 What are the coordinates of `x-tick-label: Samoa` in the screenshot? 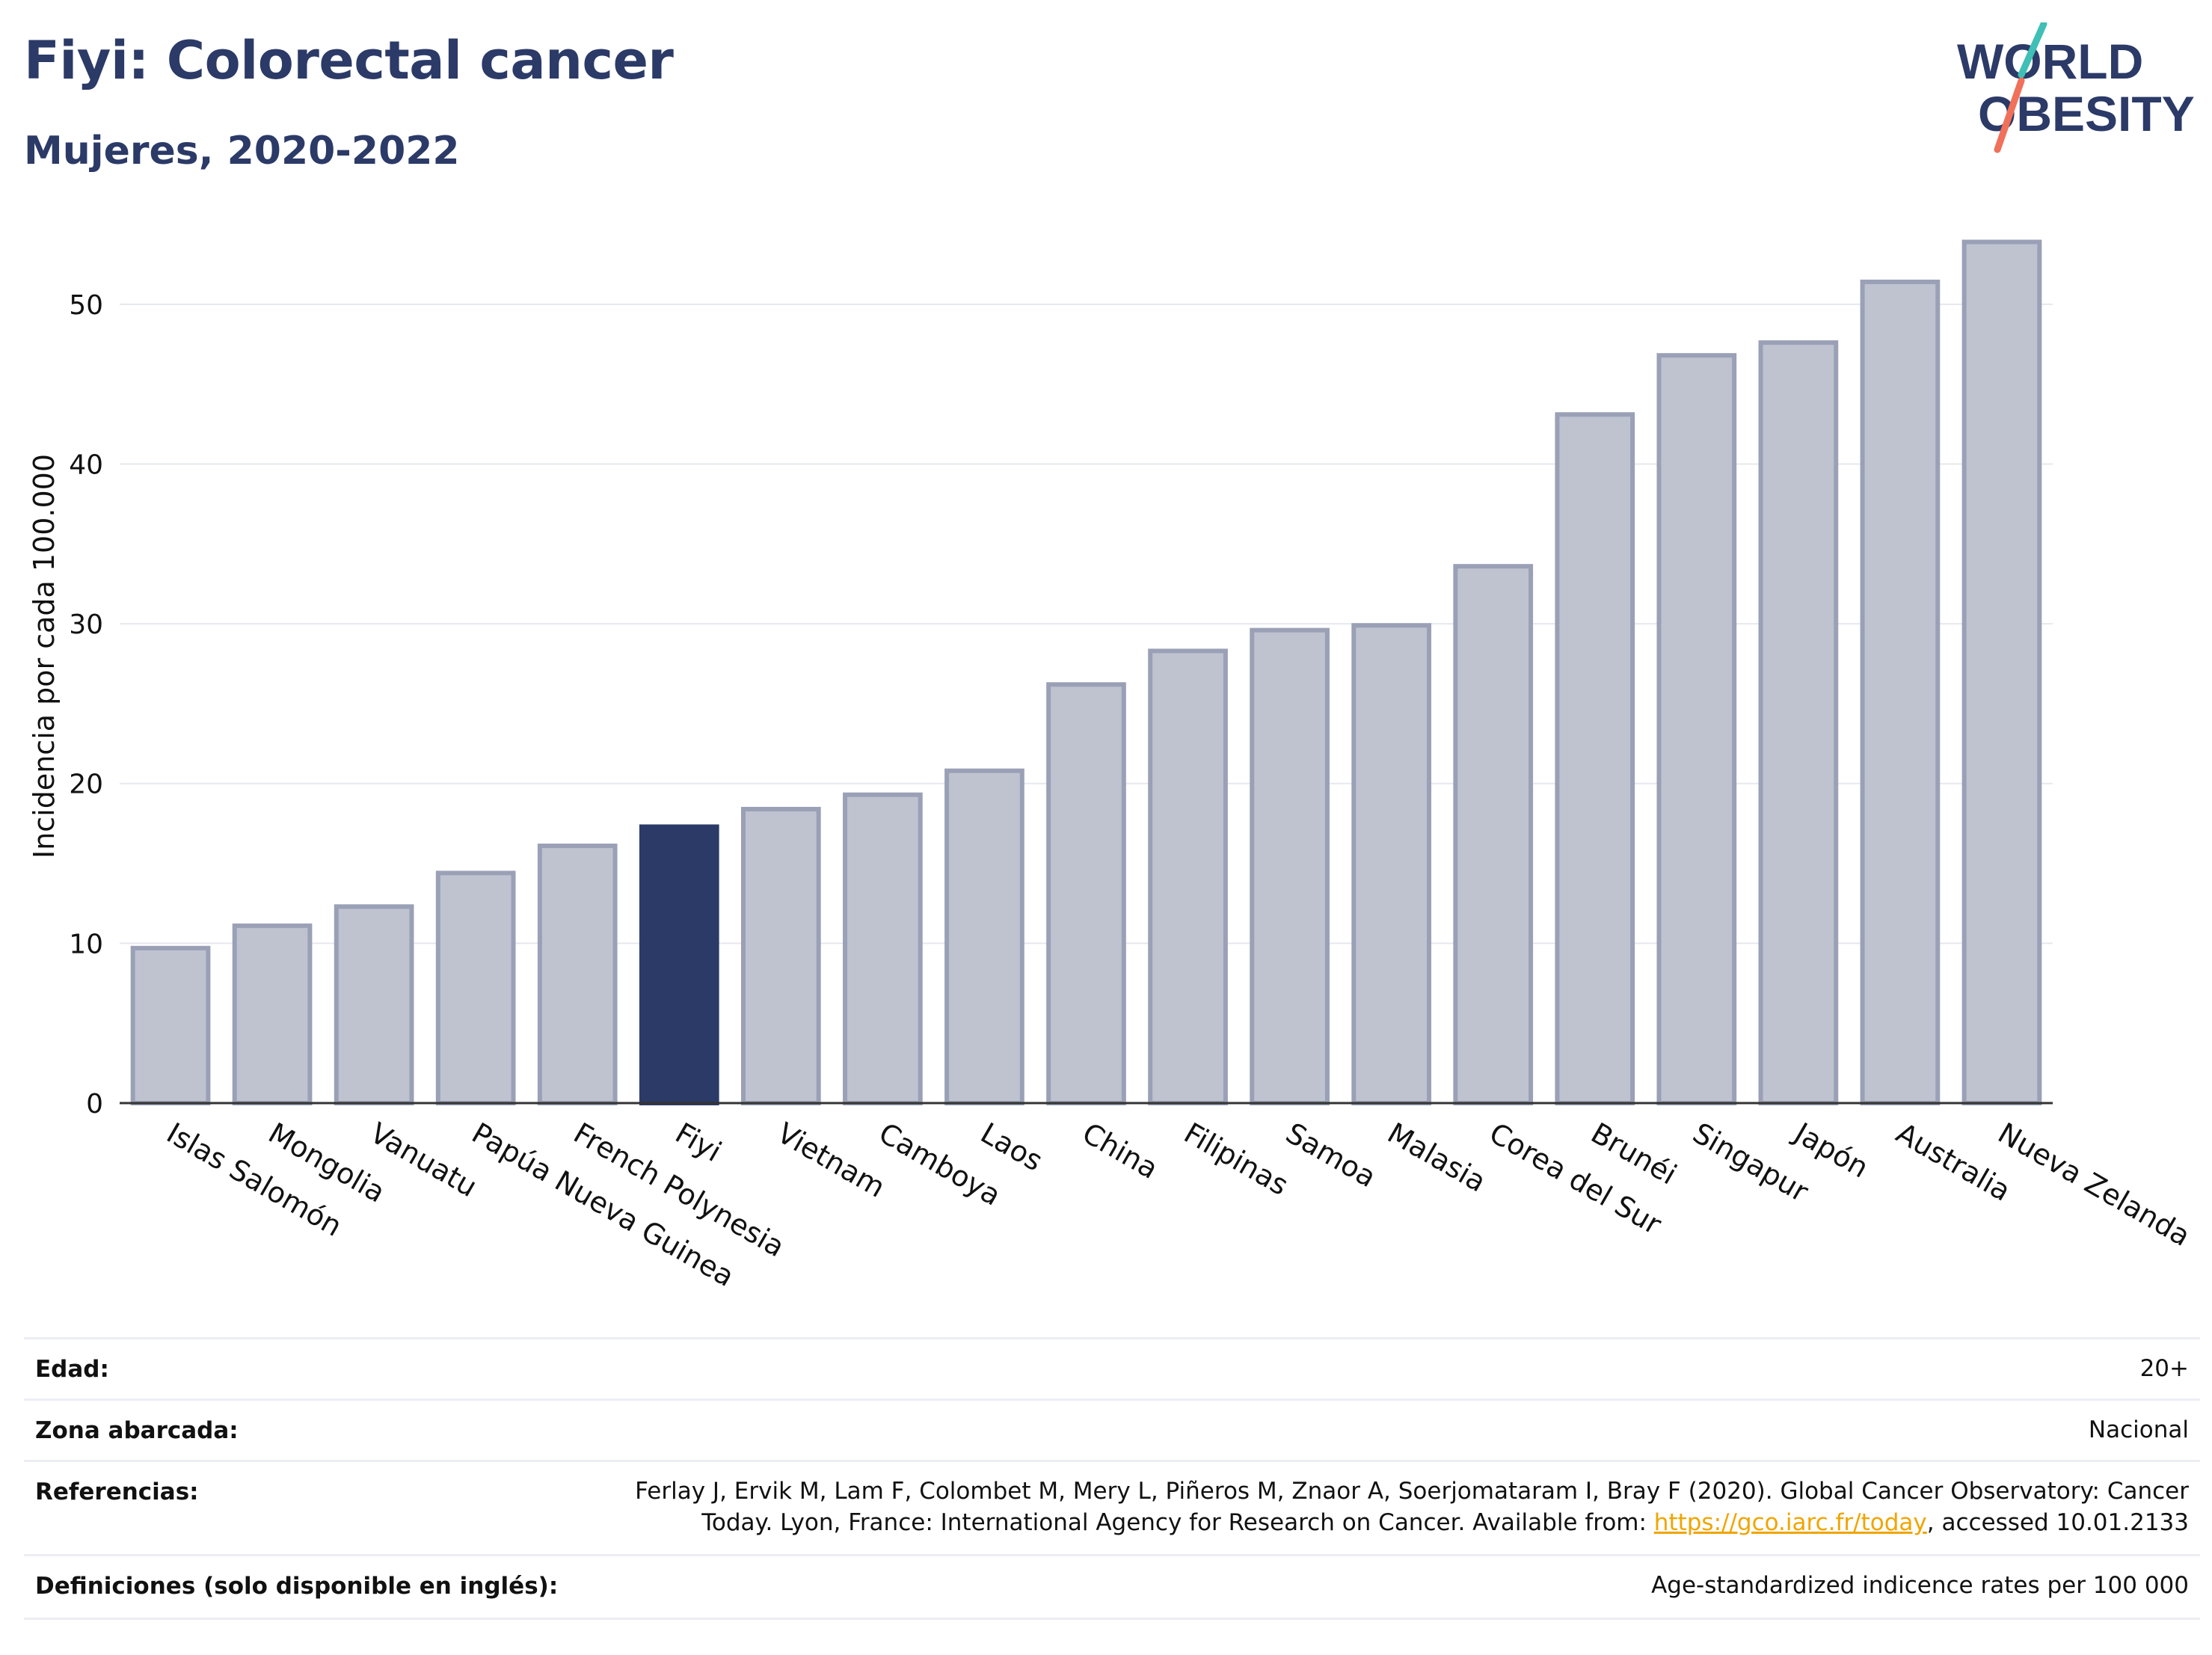 It's located at (1330, 1155).